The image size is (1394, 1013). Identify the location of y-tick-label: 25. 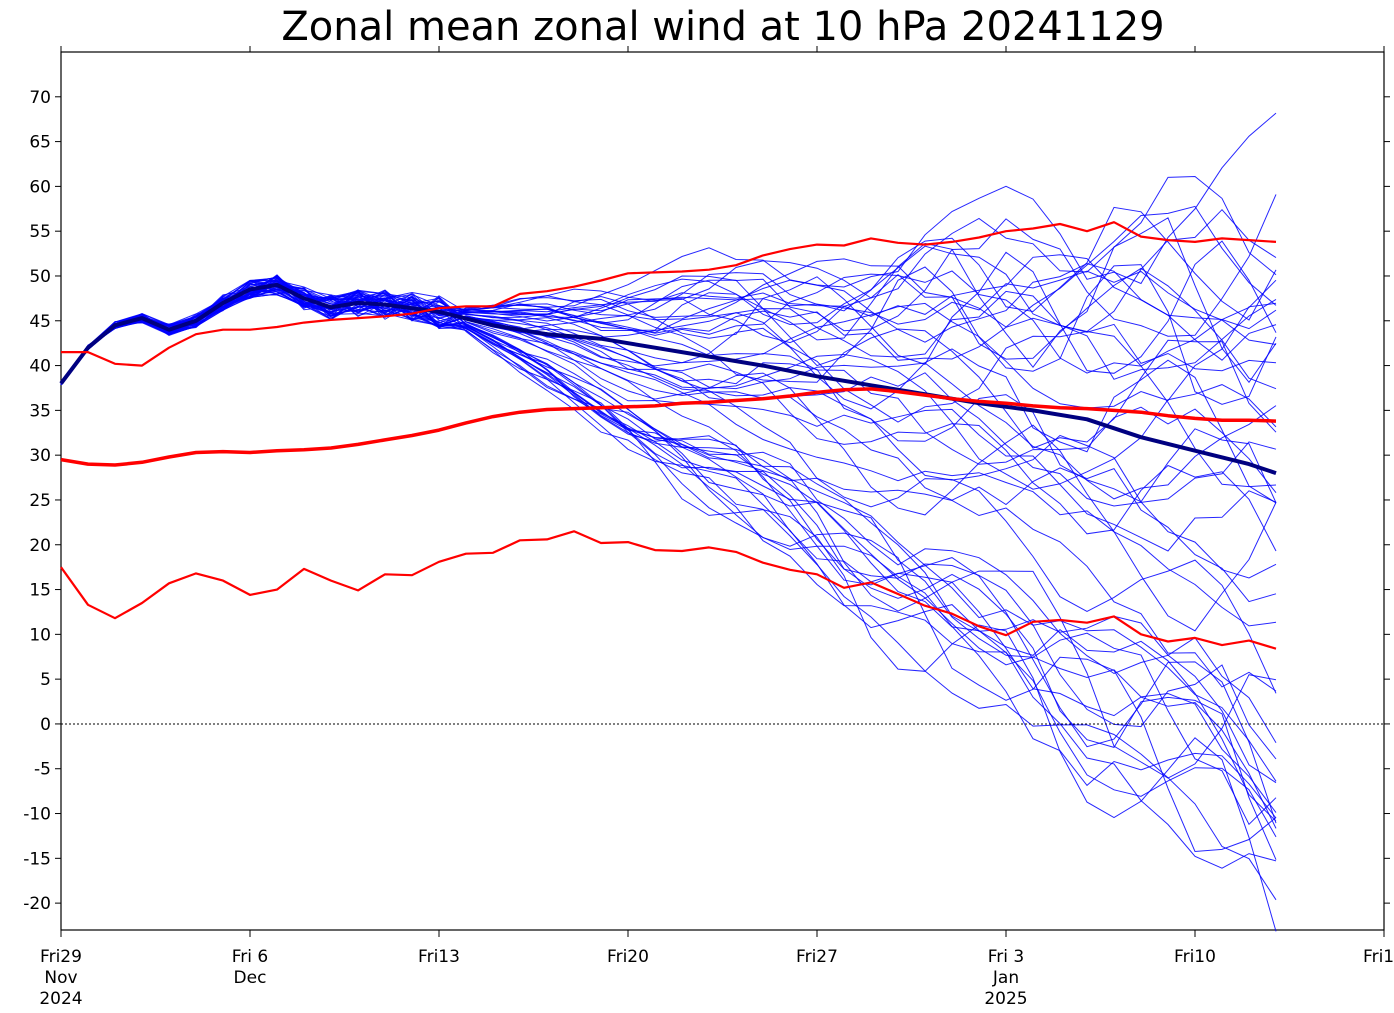
(40, 501).